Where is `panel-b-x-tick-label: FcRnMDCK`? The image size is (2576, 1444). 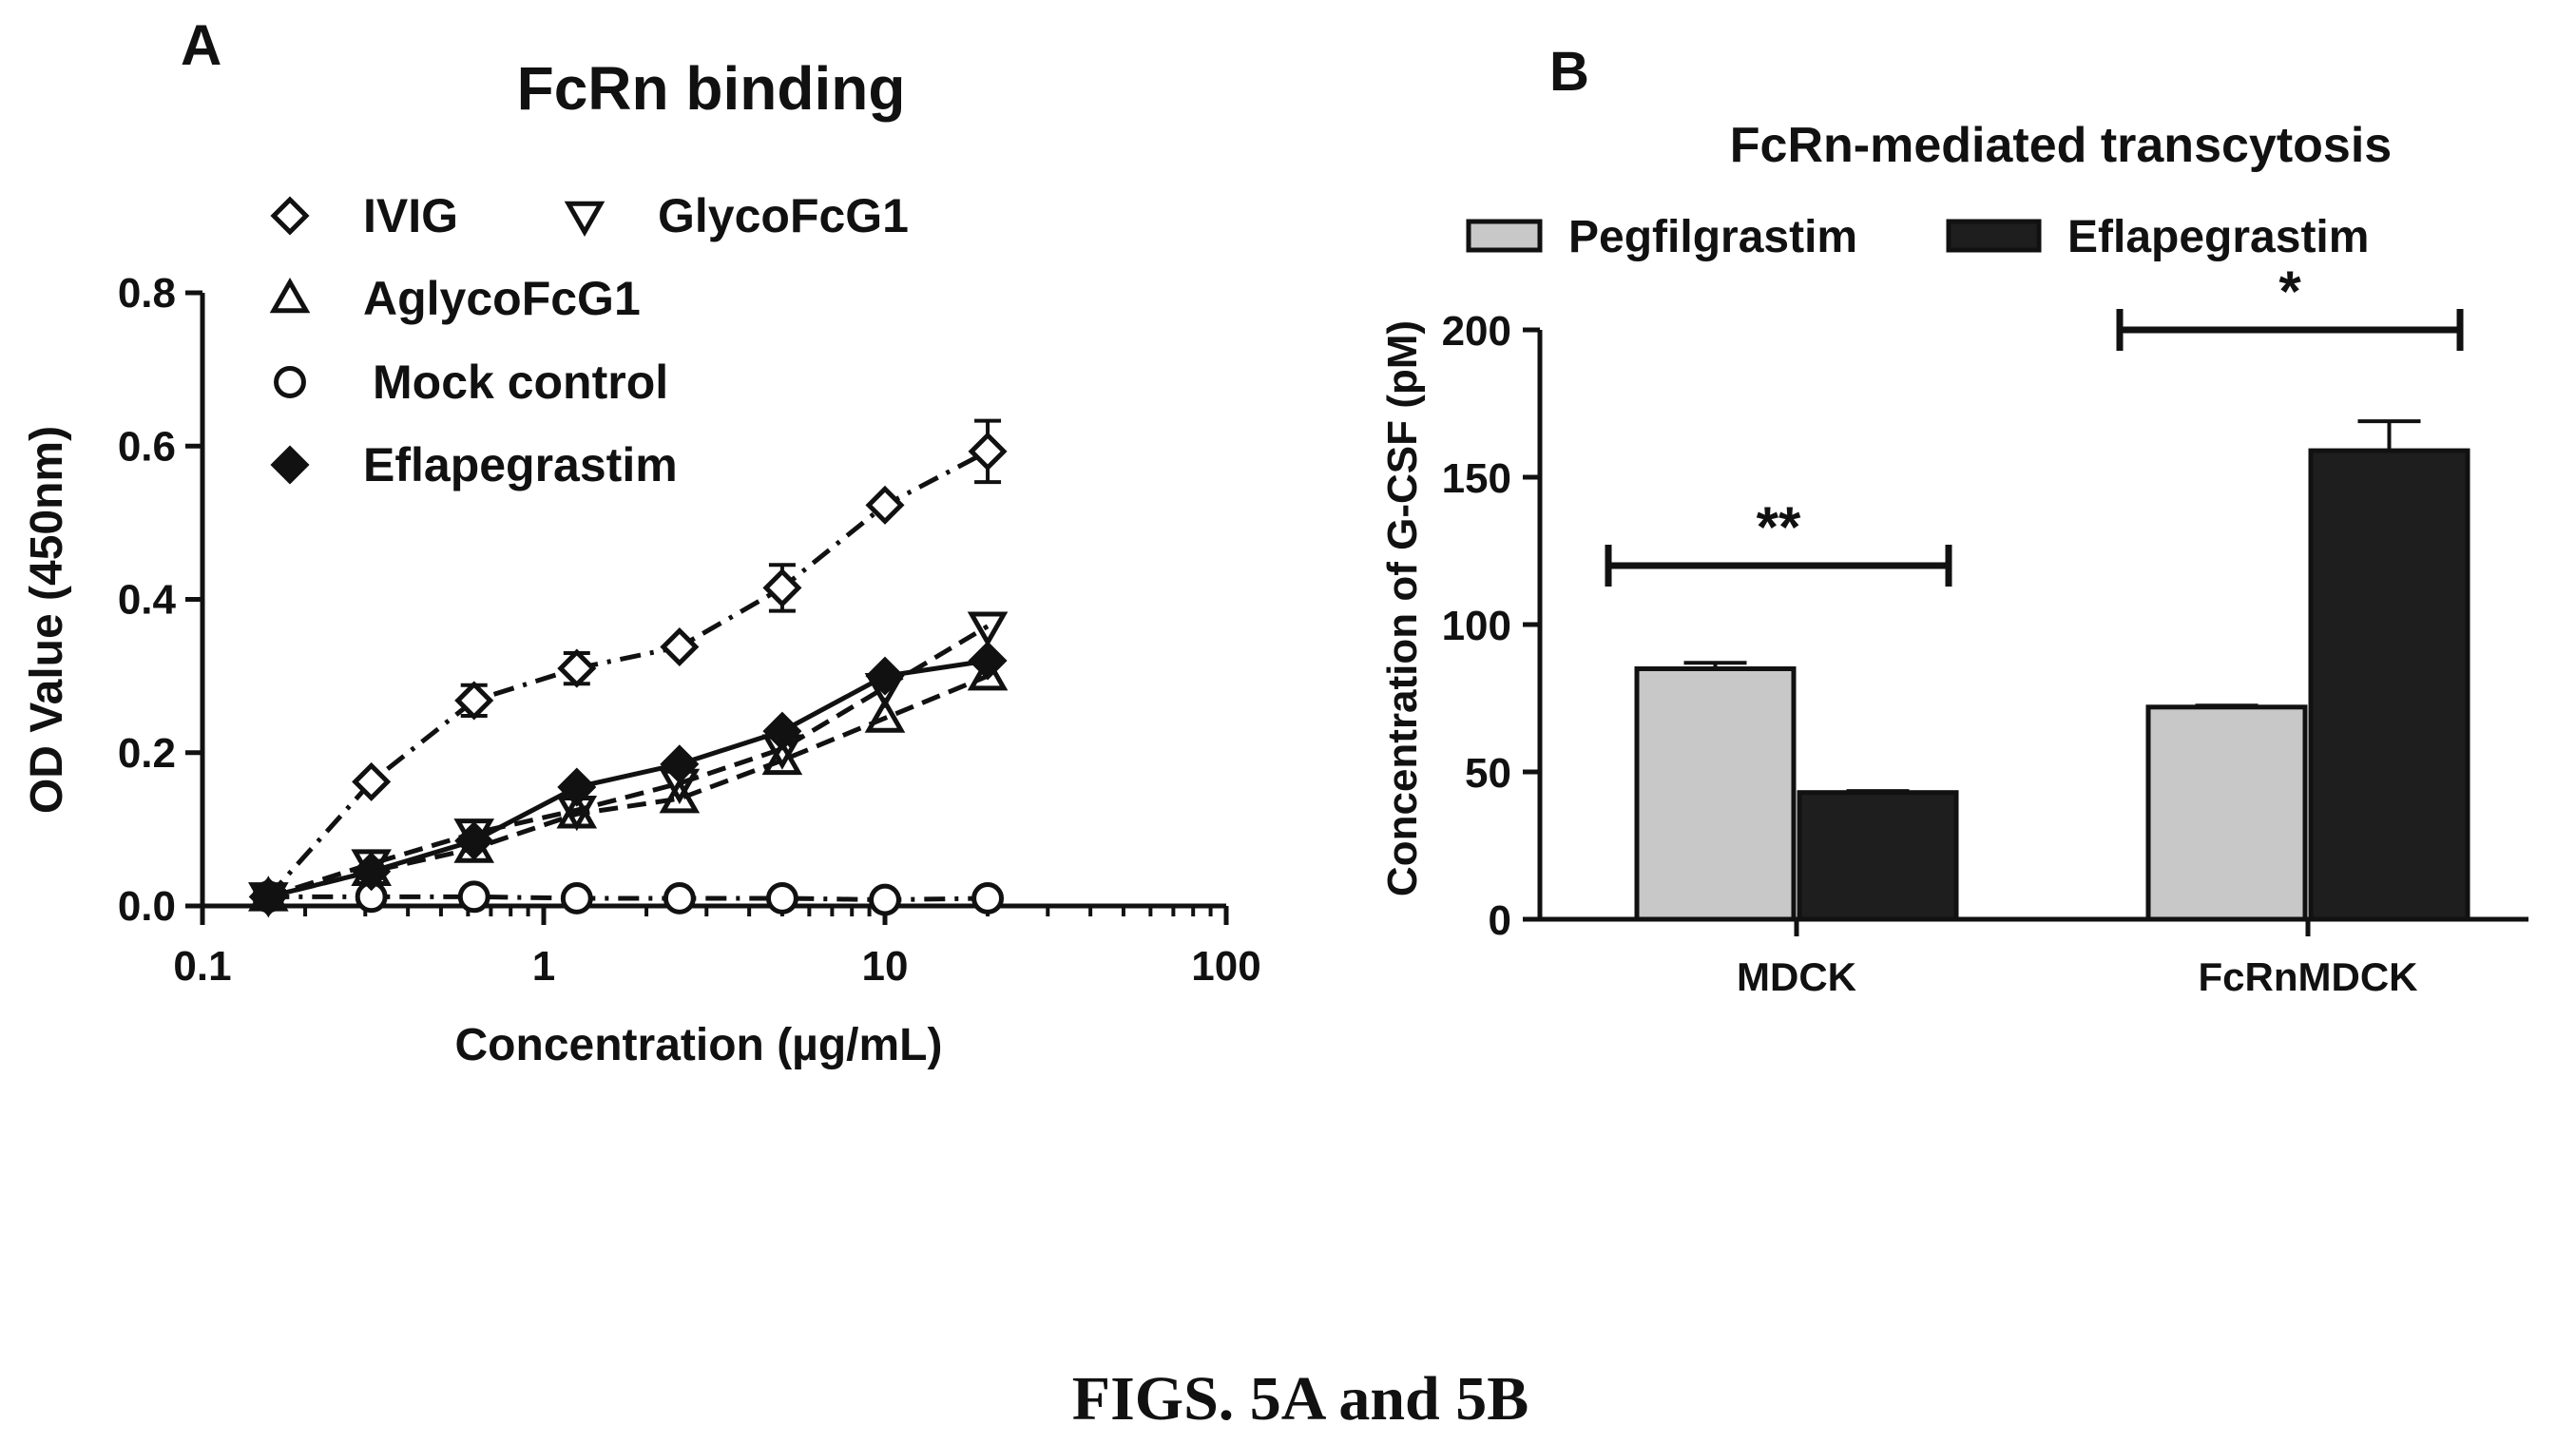 panel-b-x-tick-label: FcRnMDCK is located at coordinates (2308, 976).